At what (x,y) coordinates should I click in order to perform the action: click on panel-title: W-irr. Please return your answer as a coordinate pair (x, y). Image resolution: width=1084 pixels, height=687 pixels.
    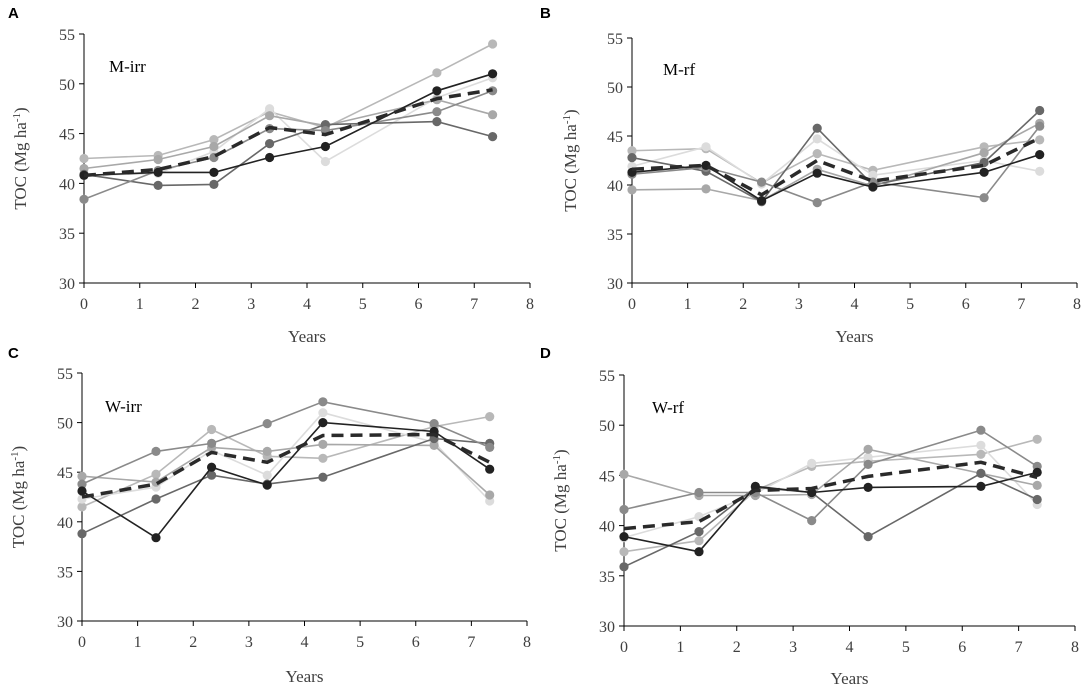
    Looking at the image, I should click on (123, 406).